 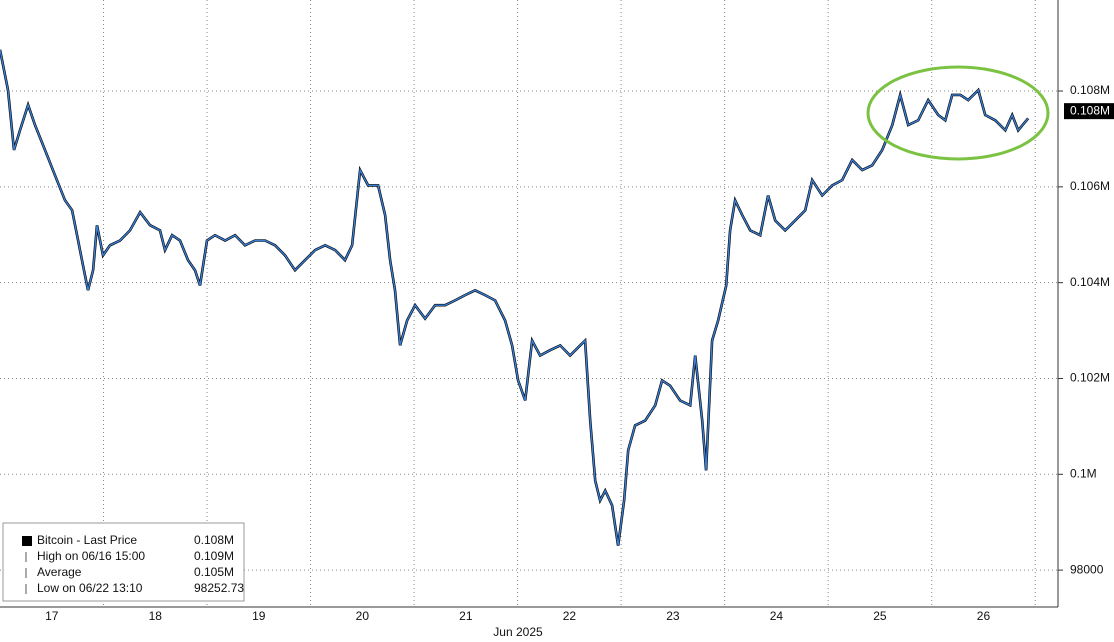 What do you see at coordinates (27, 541) in the screenshot?
I see `legend-swatch` at bounding box center [27, 541].